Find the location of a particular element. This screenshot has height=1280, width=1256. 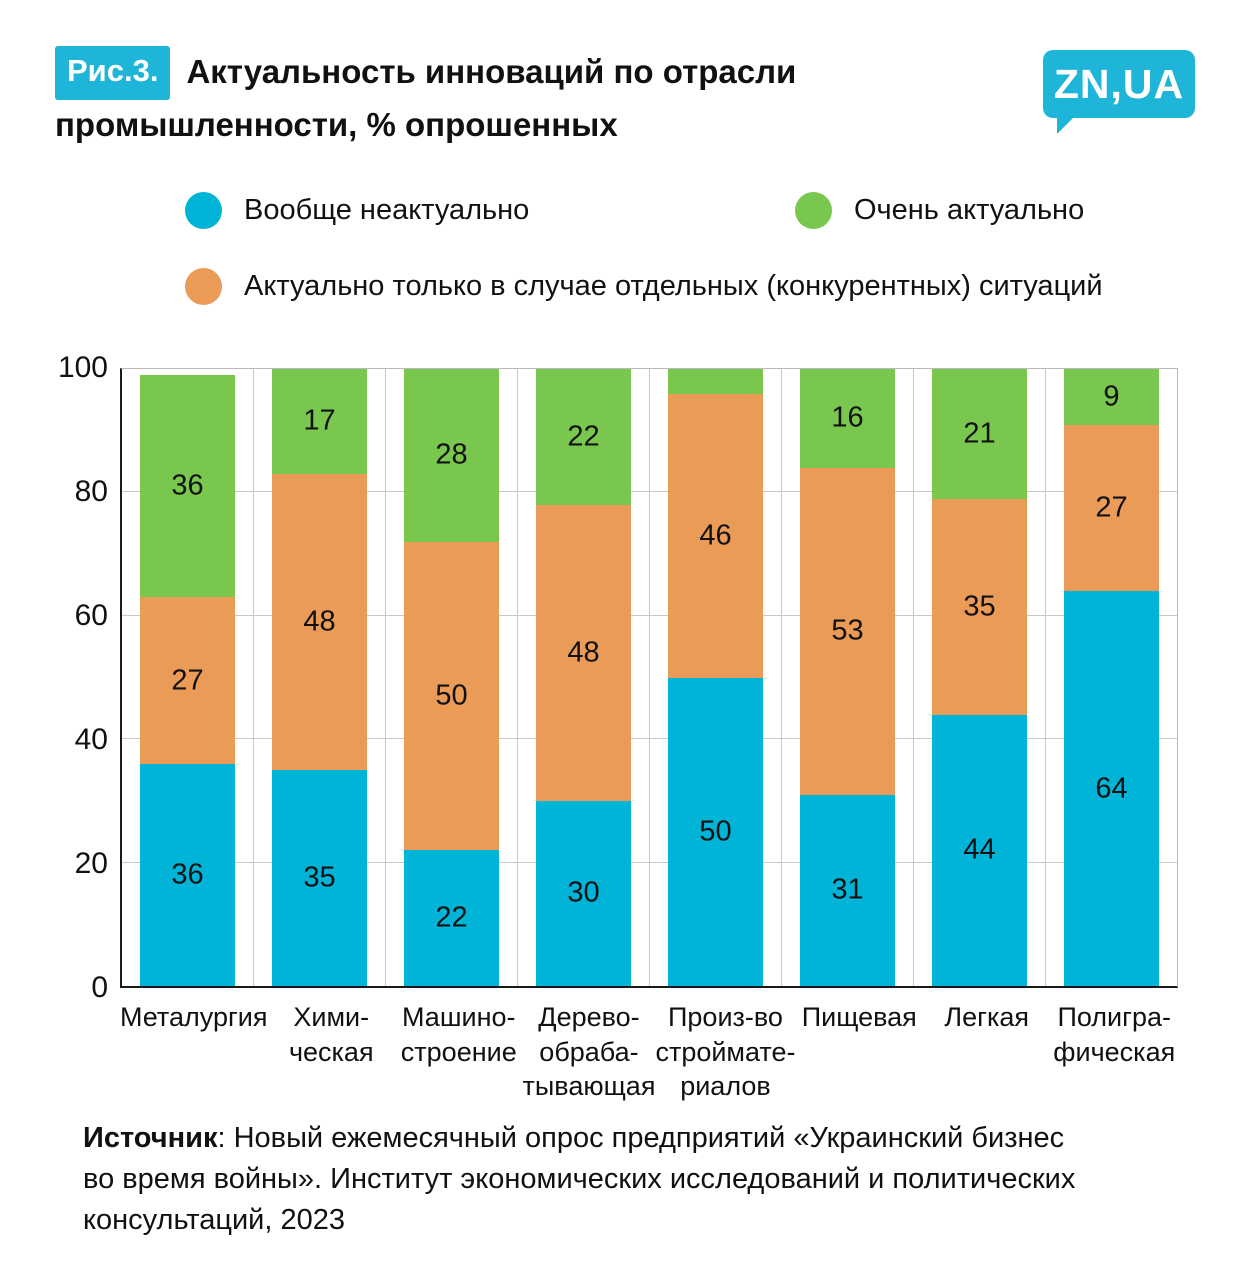

stacked-bar: 64 27 9 is located at coordinates (1111, 677).